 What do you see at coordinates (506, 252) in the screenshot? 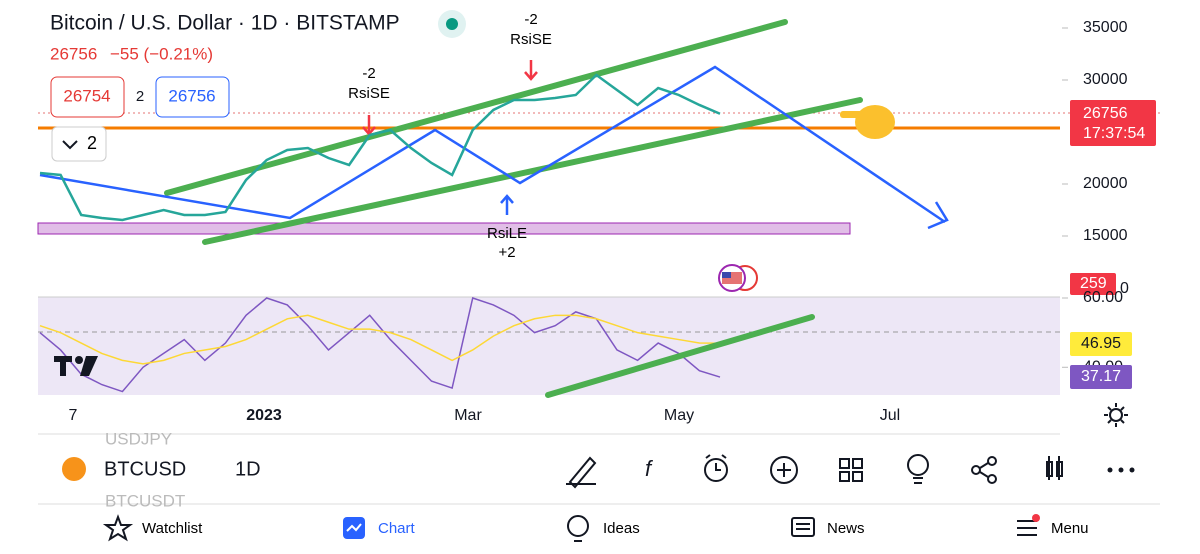
I see `annotation: +2` at bounding box center [506, 252].